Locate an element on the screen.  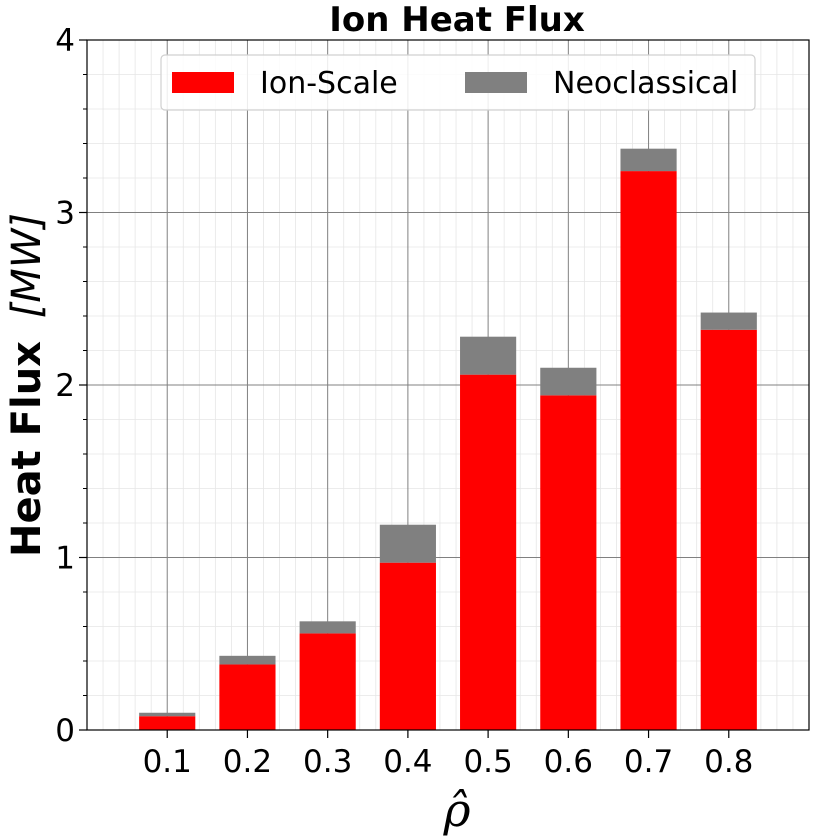
bar-ion-scale-0.3 is located at coordinates (327, 681).